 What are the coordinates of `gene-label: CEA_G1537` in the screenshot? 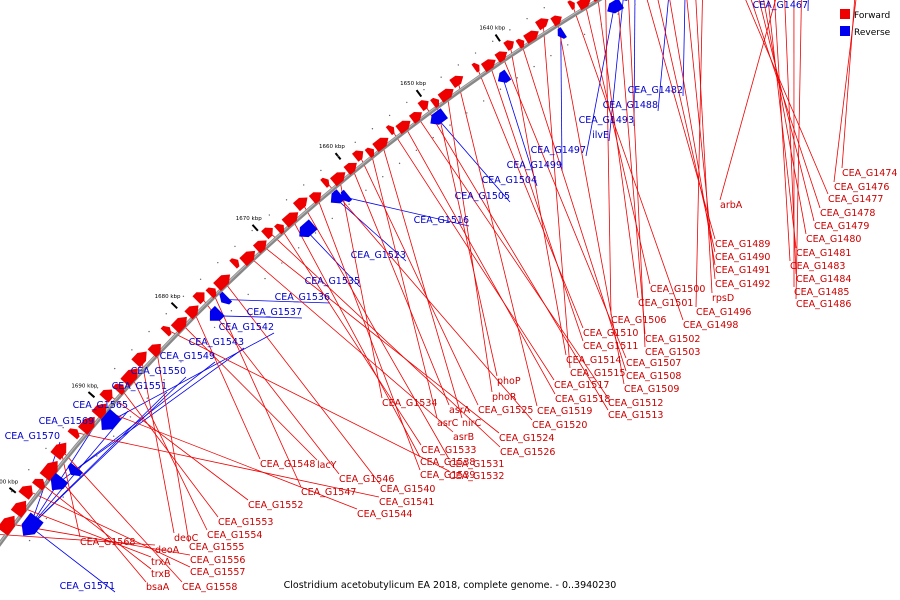 It's located at (274, 312).